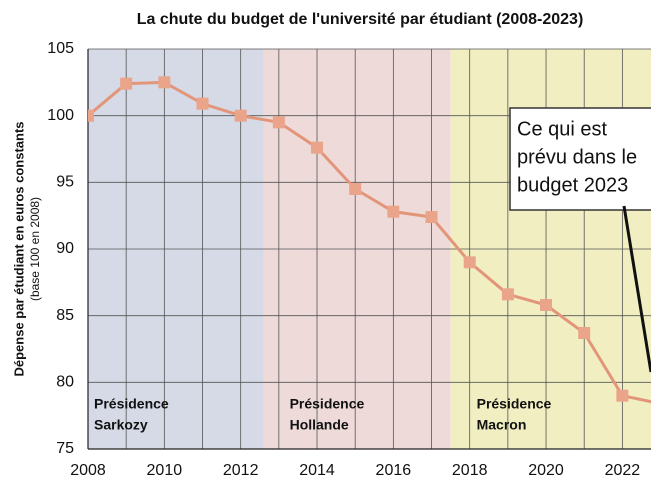  Describe the element at coordinates (546, 470) in the screenshot. I see `x-tick-label: 2020` at that location.